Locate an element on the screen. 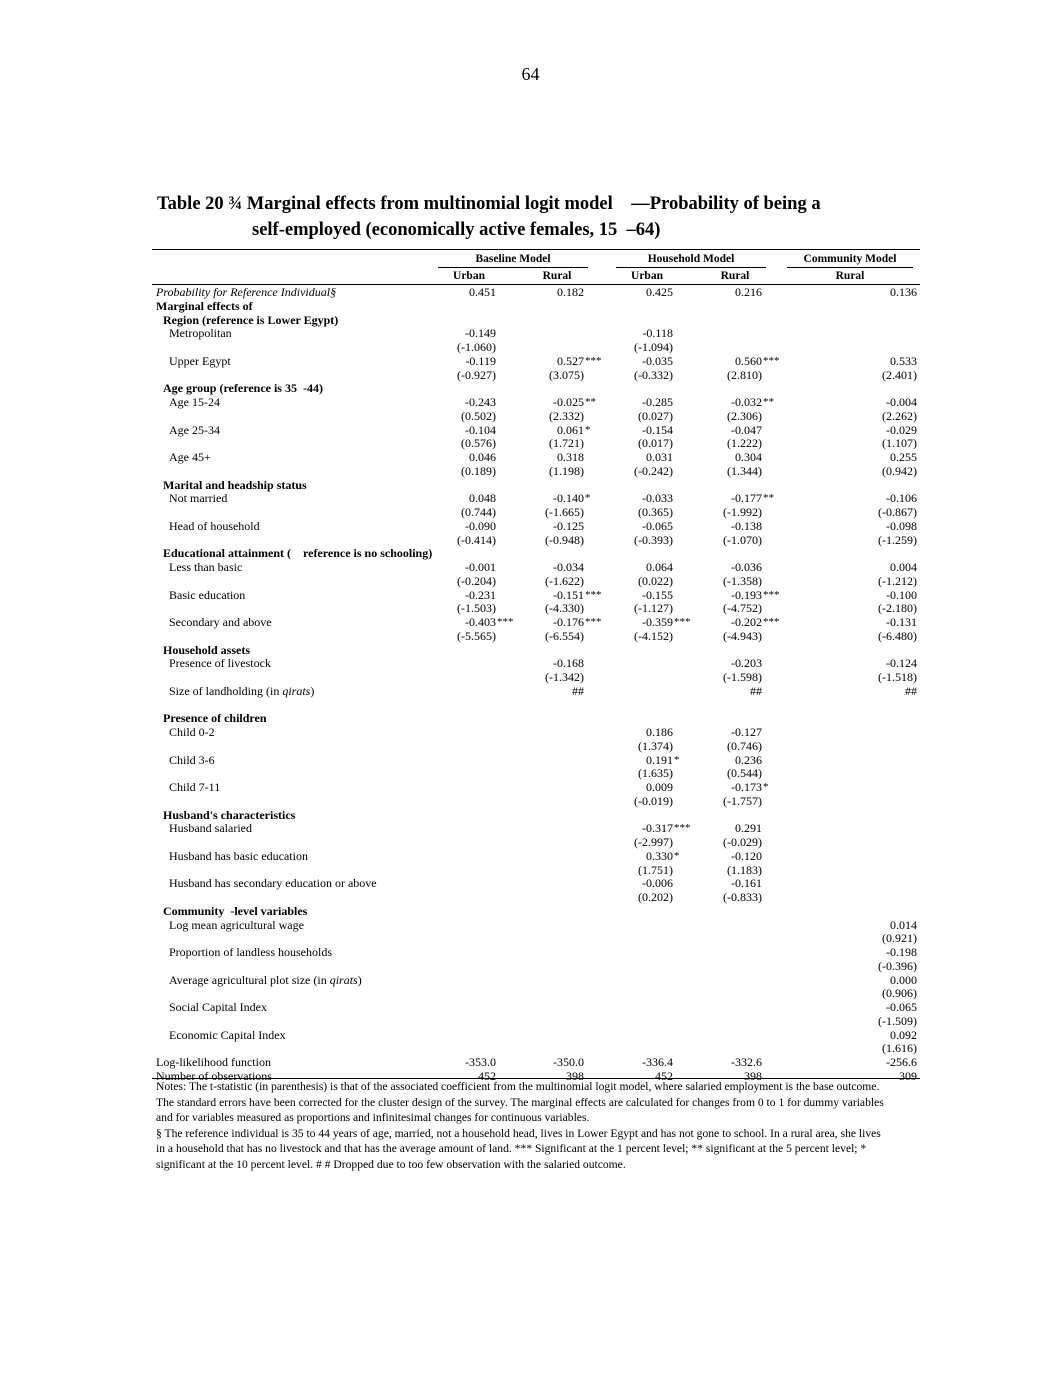  row-label: Husband has basic education is located at coordinates (238, 855).